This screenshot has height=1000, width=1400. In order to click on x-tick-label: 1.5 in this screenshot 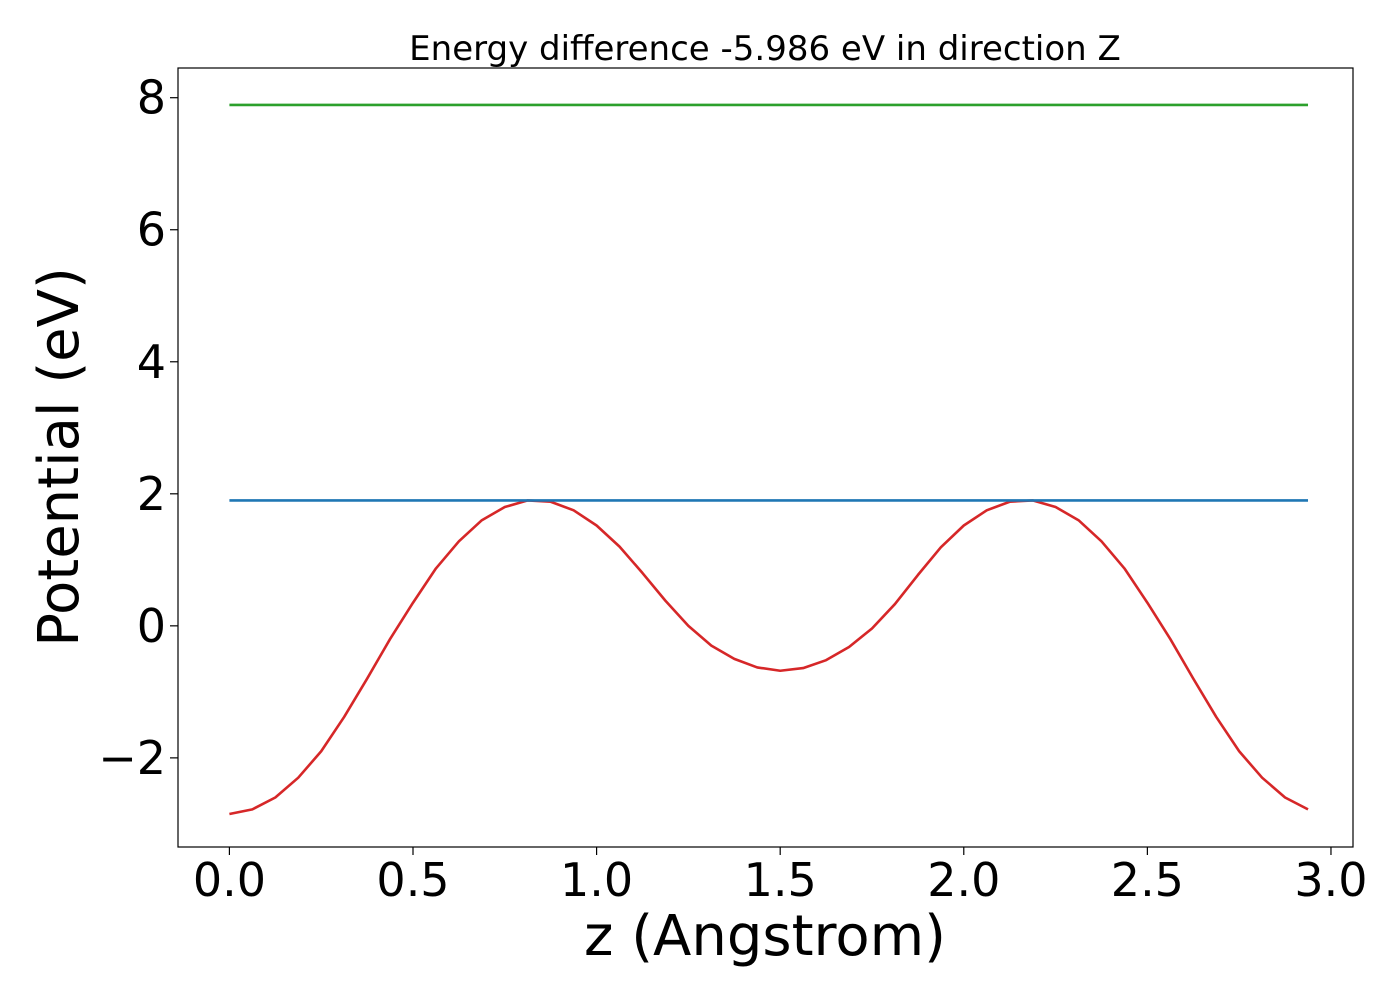, I will do `click(780, 880)`.